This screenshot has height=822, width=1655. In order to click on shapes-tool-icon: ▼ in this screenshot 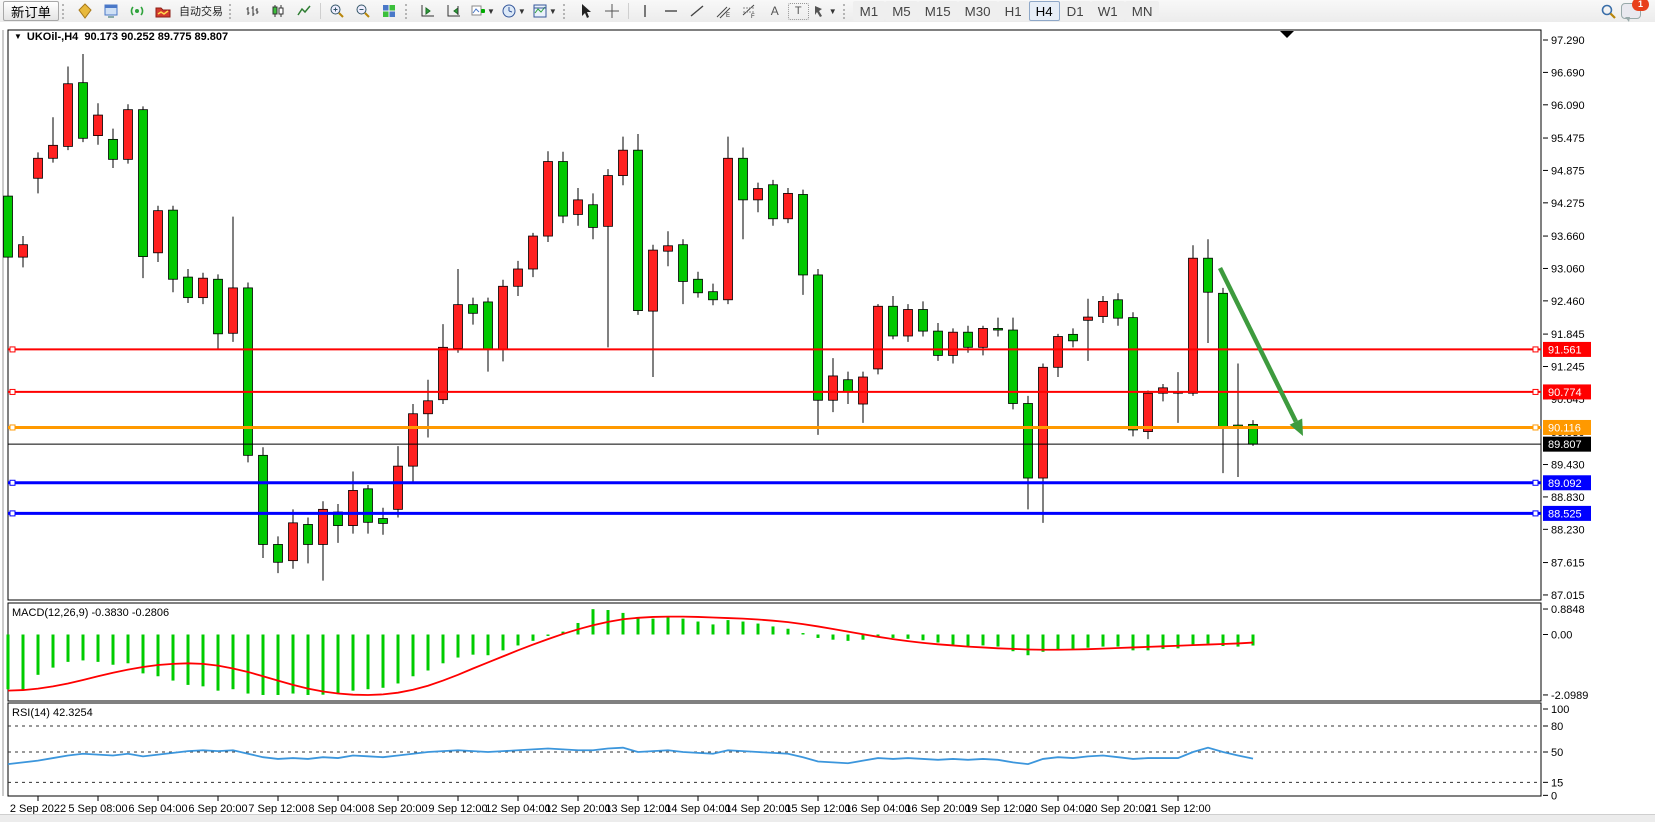, I will do `click(824, 11)`.